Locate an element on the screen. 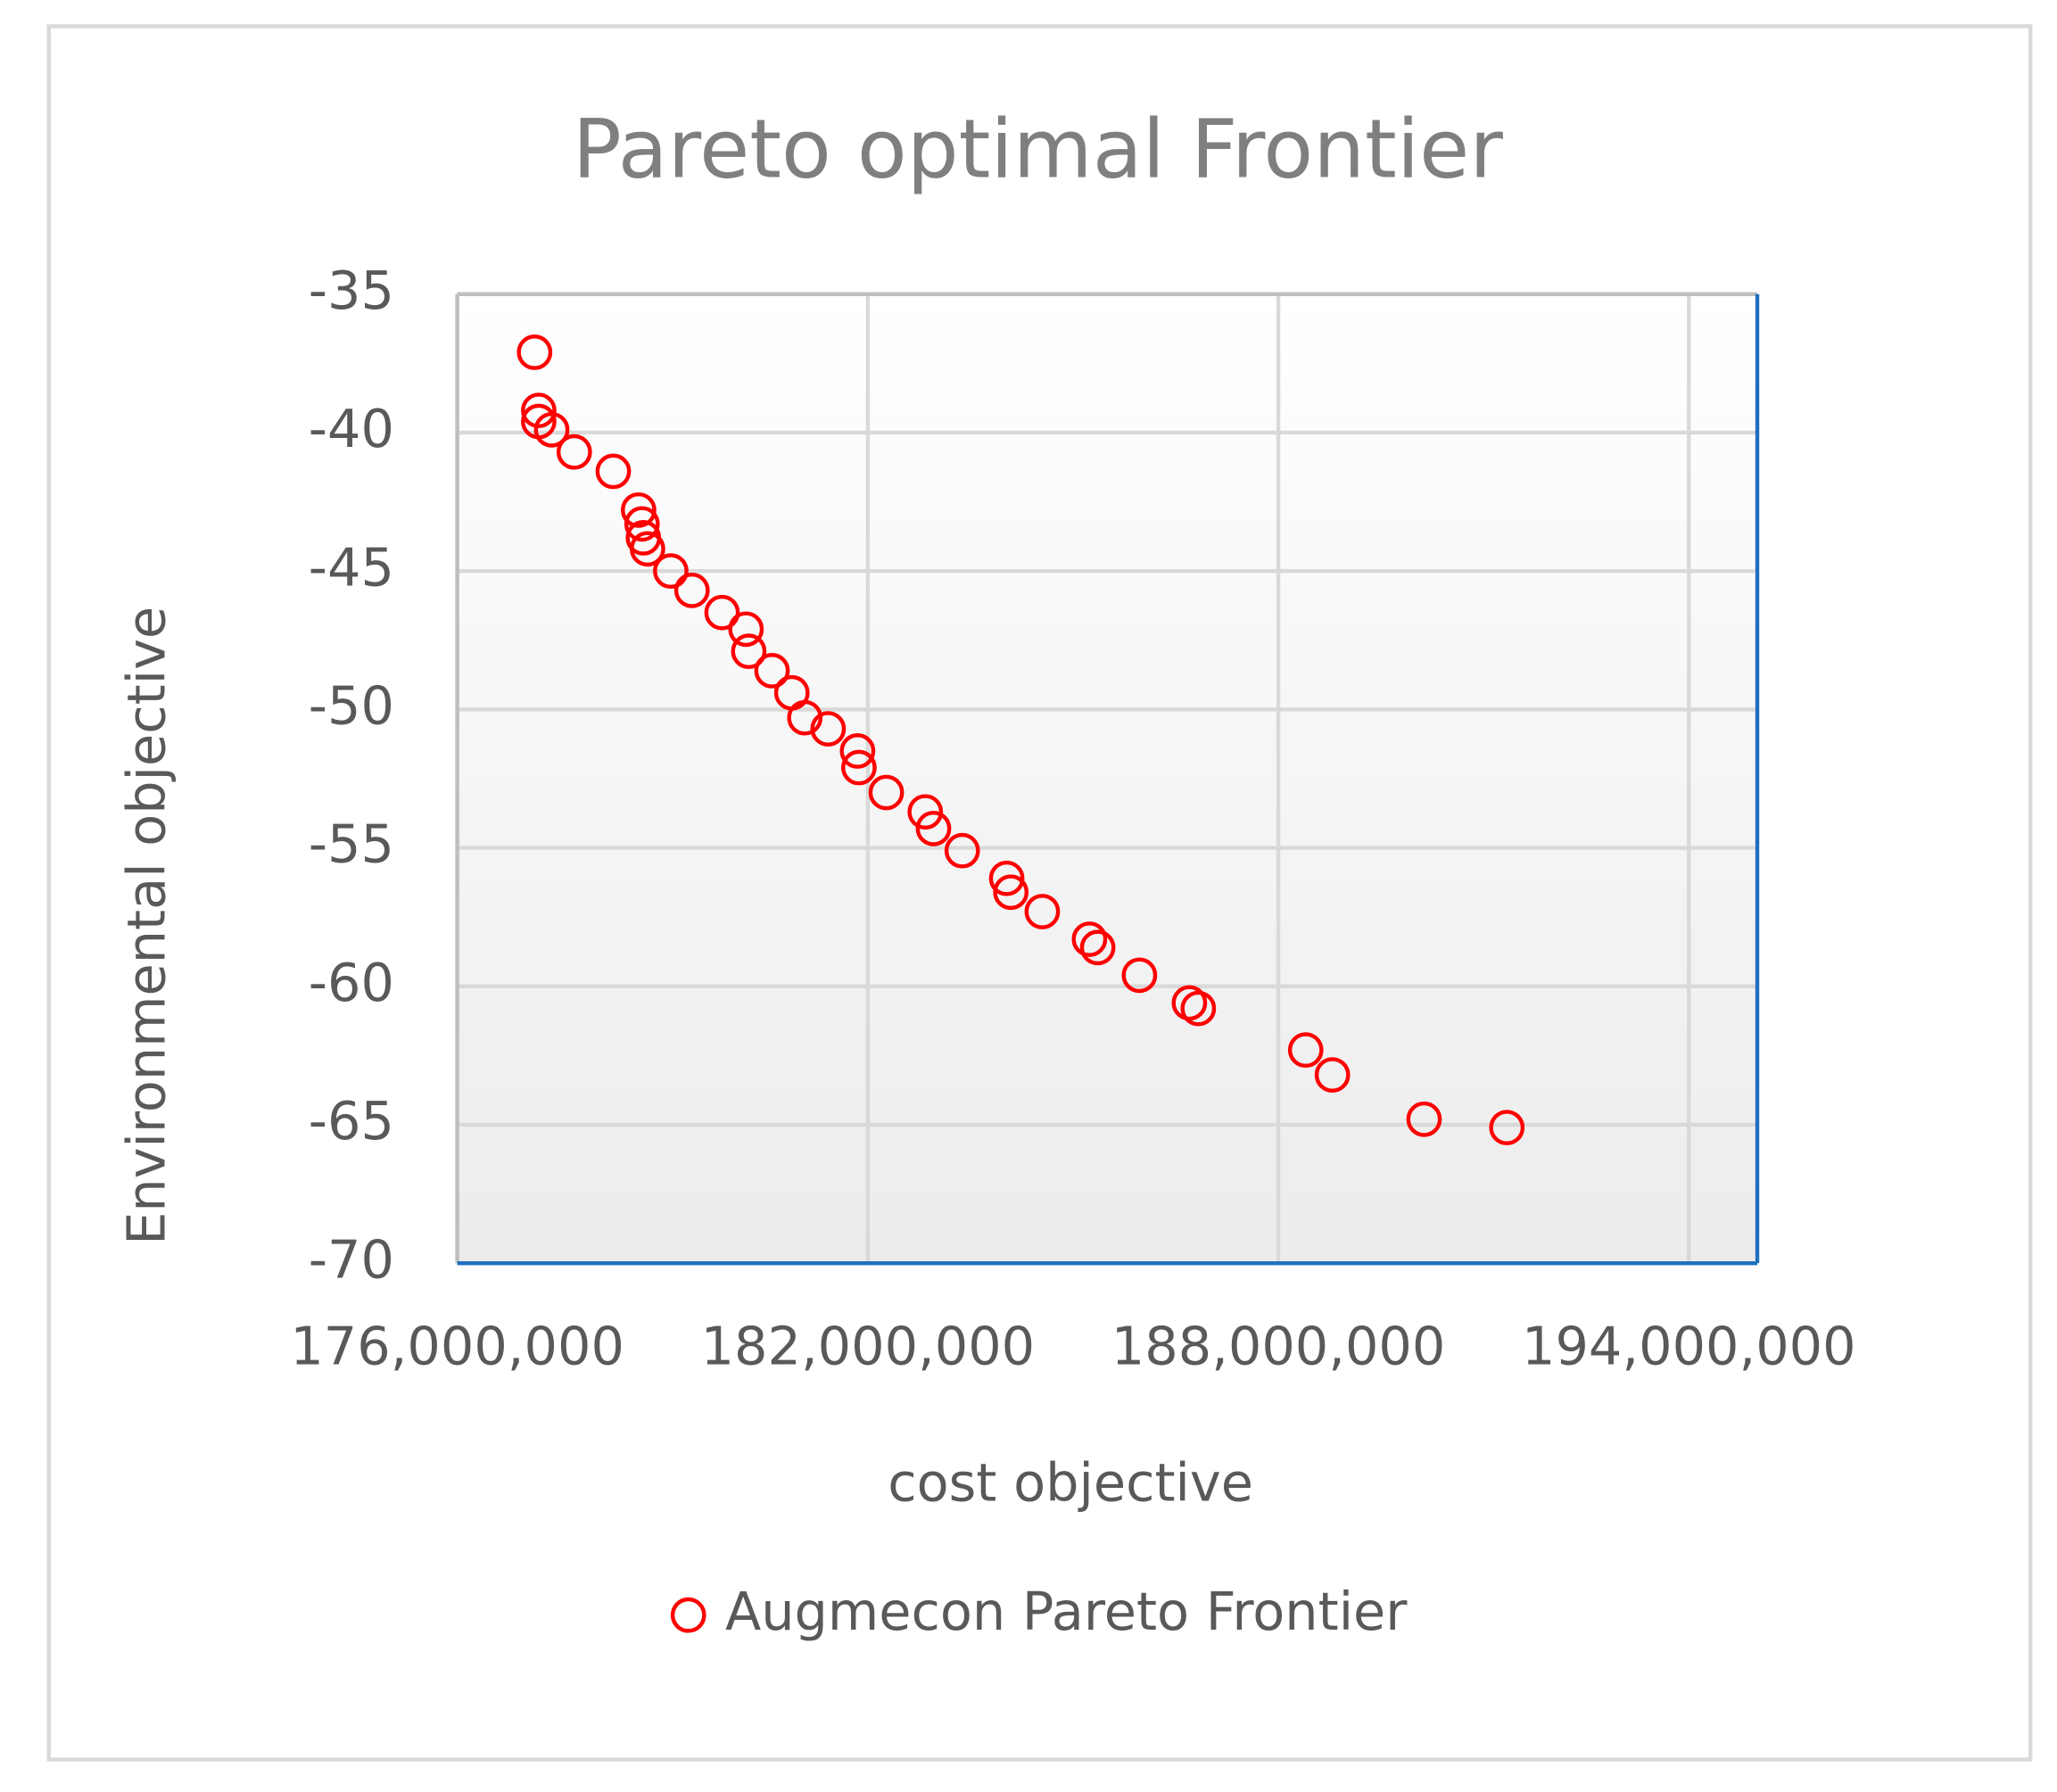  legend: Augmecon Pareto Frontier is located at coordinates (1039, 1611).